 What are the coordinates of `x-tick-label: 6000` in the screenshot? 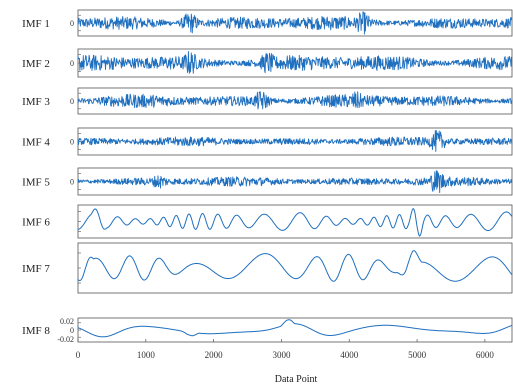 It's located at (485, 355).